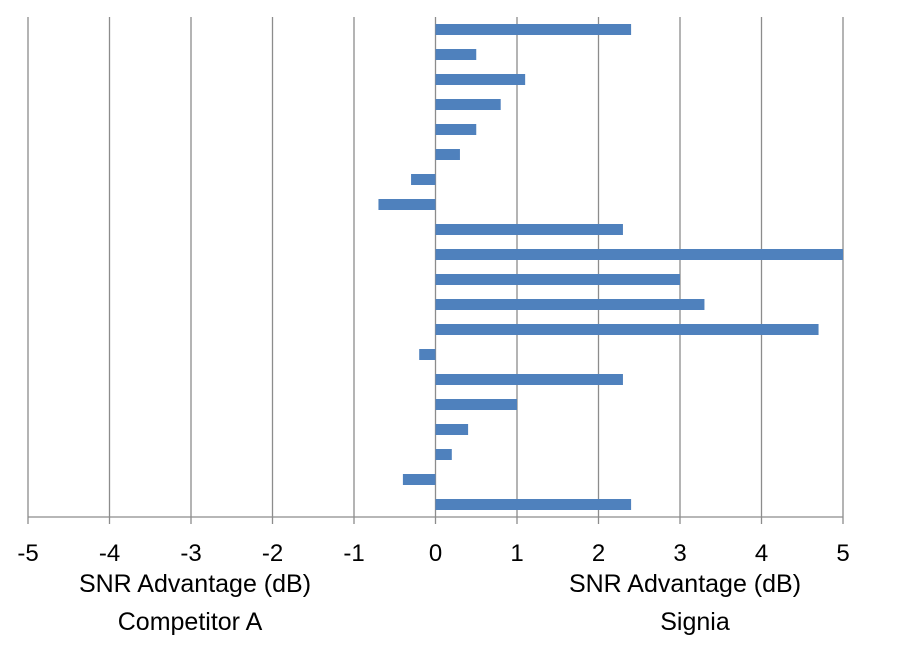 The width and height of the screenshot is (900, 659). Describe the element at coordinates (190, 553) in the screenshot. I see `x-tick-label: -3` at that location.